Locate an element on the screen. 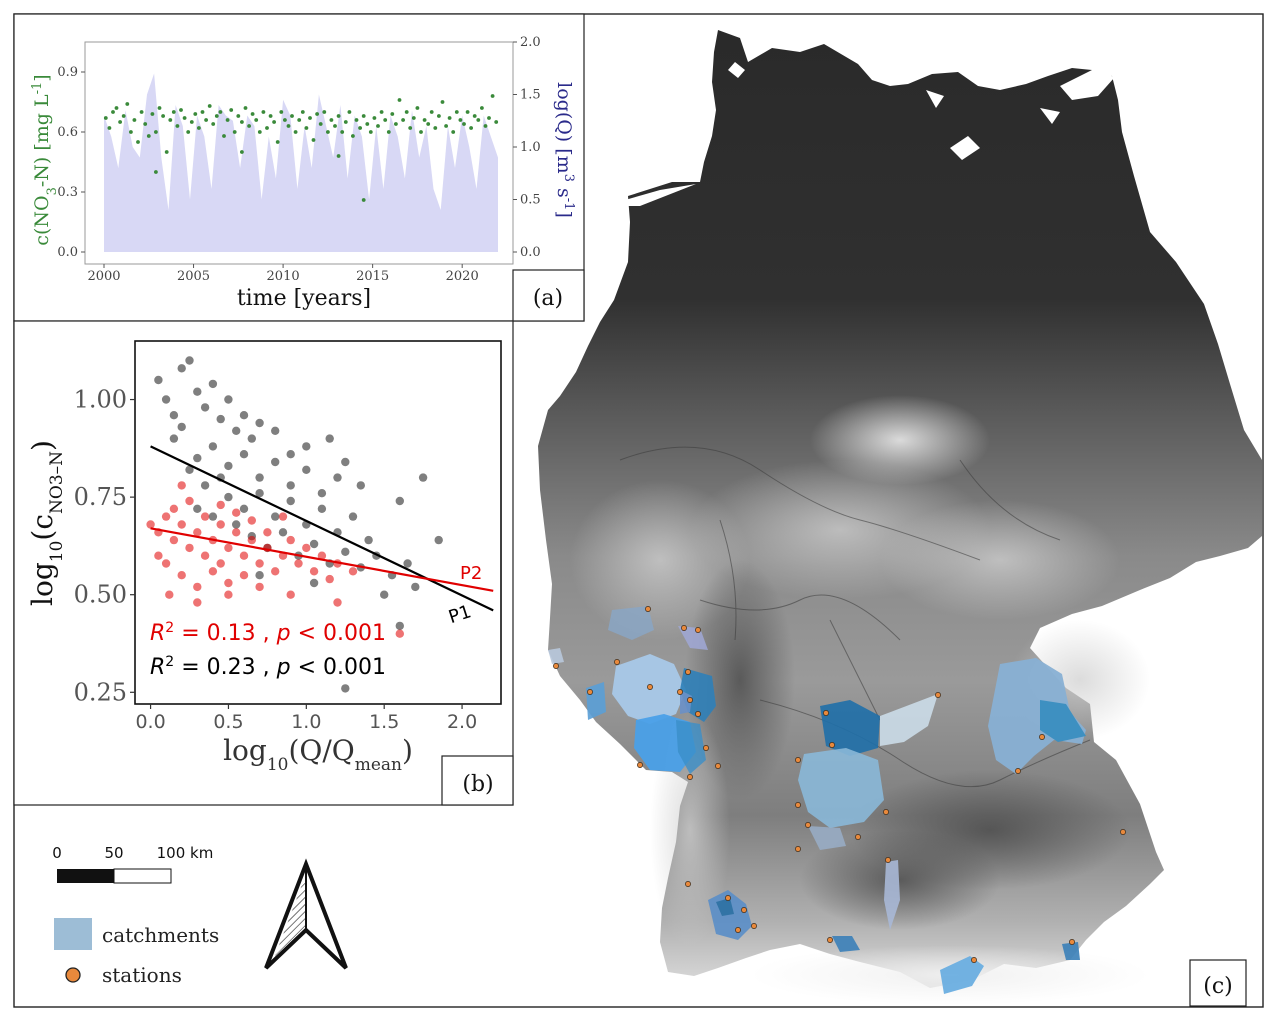 The width and height of the screenshot is (1277, 1023). panel-b-label-box is located at coordinates (477, 780).